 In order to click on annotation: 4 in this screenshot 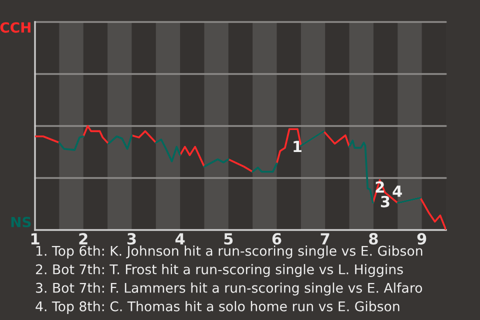, I will do `click(397, 191)`.